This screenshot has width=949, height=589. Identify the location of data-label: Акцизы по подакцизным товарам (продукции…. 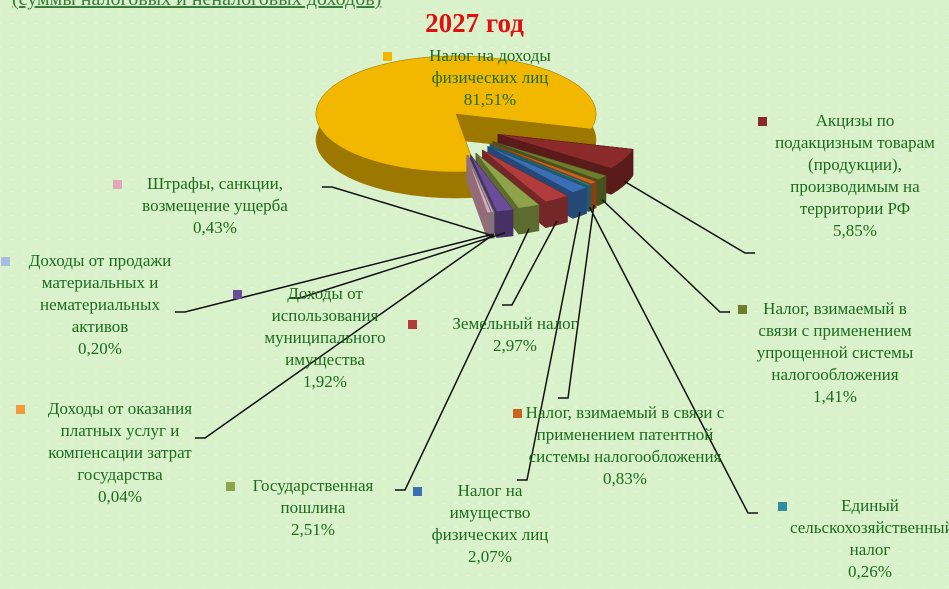
(855, 176).